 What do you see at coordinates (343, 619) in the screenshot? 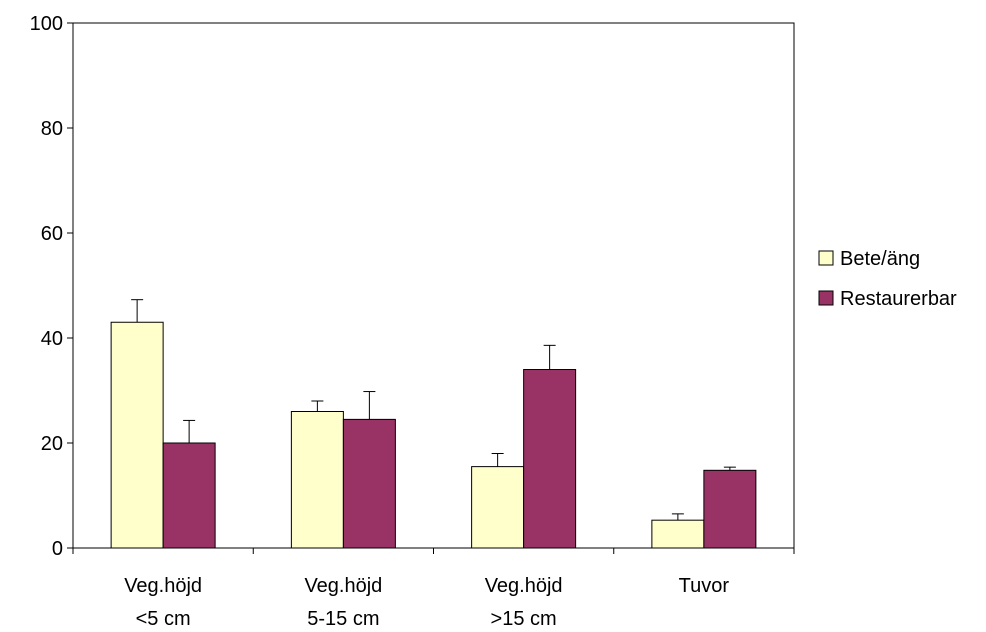
I see `x-category-label: 5-15 cm` at bounding box center [343, 619].